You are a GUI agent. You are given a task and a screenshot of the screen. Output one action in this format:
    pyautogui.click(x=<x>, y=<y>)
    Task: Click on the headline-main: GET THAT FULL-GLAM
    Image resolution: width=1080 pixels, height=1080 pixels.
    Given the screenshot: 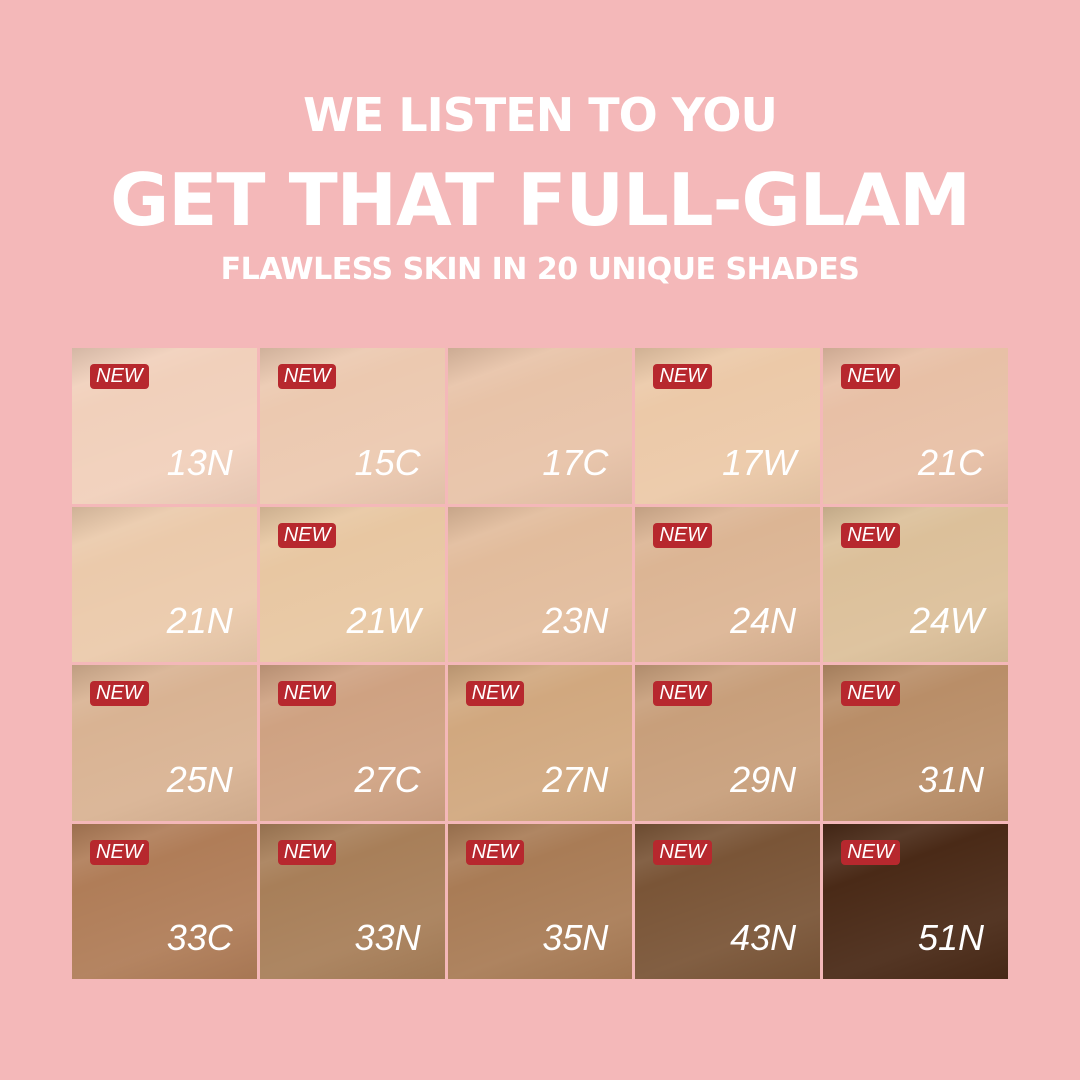 What is the action you would take?
    pyautogui.click(x=540, y=200)
    